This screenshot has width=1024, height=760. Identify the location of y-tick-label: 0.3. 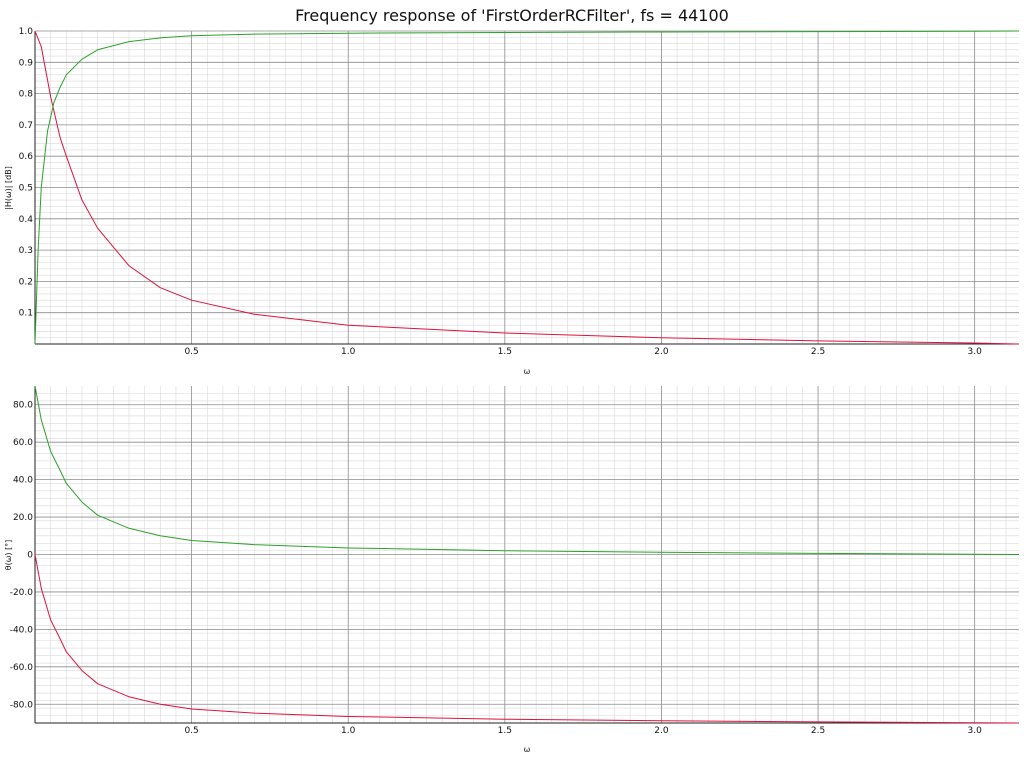
(26, 251).